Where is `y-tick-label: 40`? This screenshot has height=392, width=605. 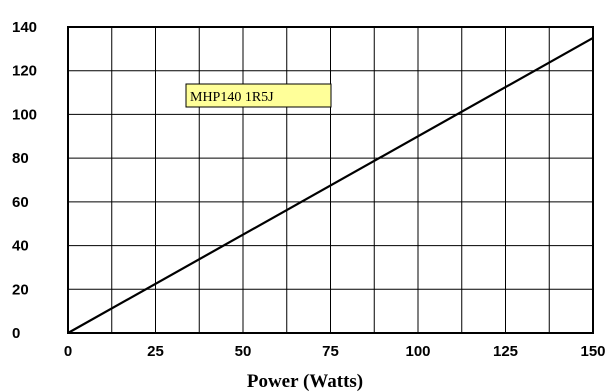 y-tick-label: 40 is located at coordinates (20, 246).